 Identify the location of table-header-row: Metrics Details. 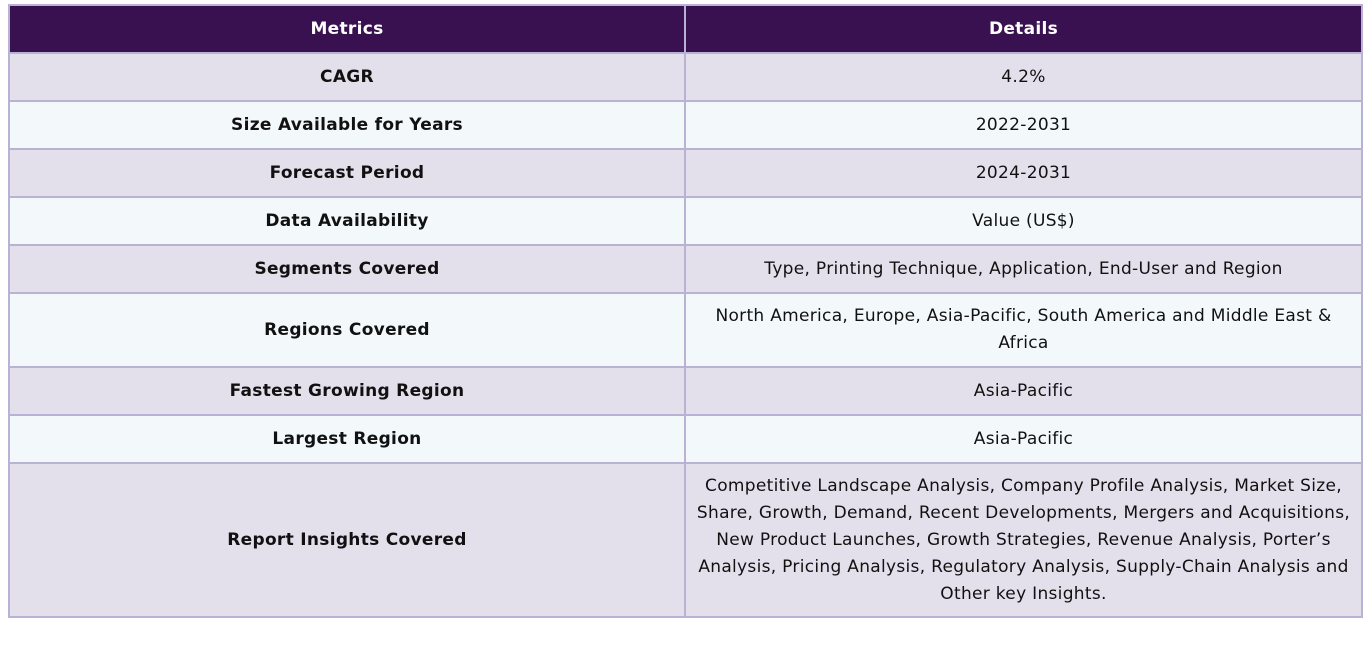
(685, 29).